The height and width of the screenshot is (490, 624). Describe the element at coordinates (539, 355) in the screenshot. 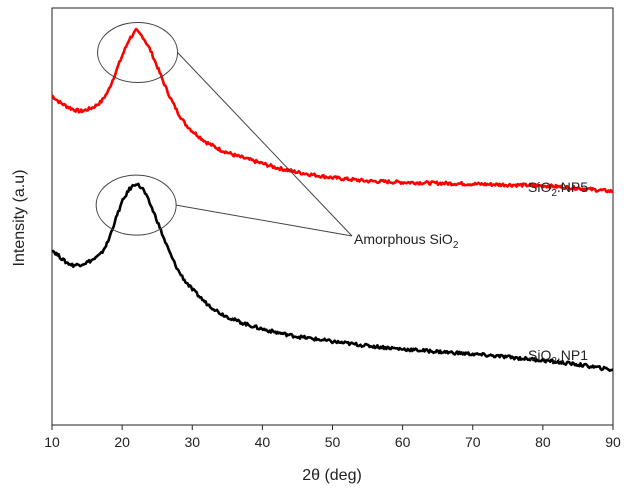

I see `series-label-np1-base: SiO` at that location.